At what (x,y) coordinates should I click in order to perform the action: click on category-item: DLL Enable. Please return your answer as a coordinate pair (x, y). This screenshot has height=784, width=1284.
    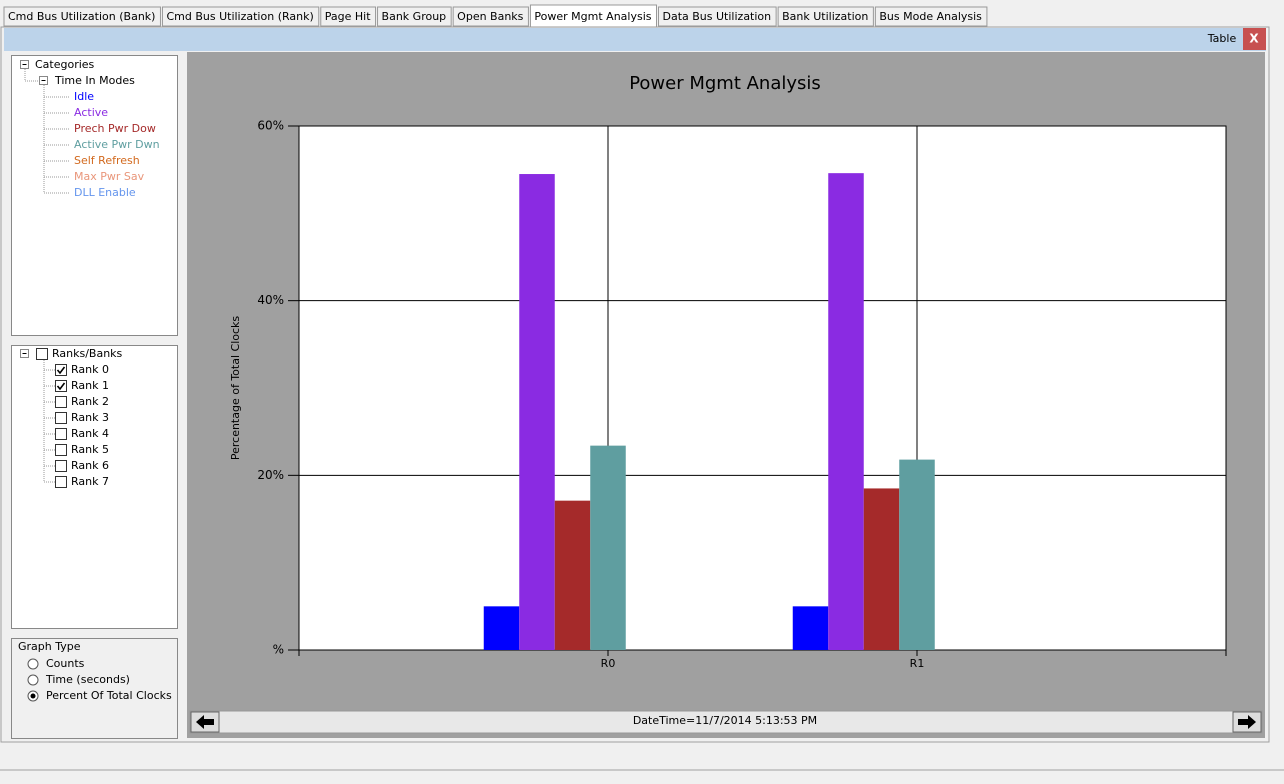
    Looking at the image, I should click on (105, 192).